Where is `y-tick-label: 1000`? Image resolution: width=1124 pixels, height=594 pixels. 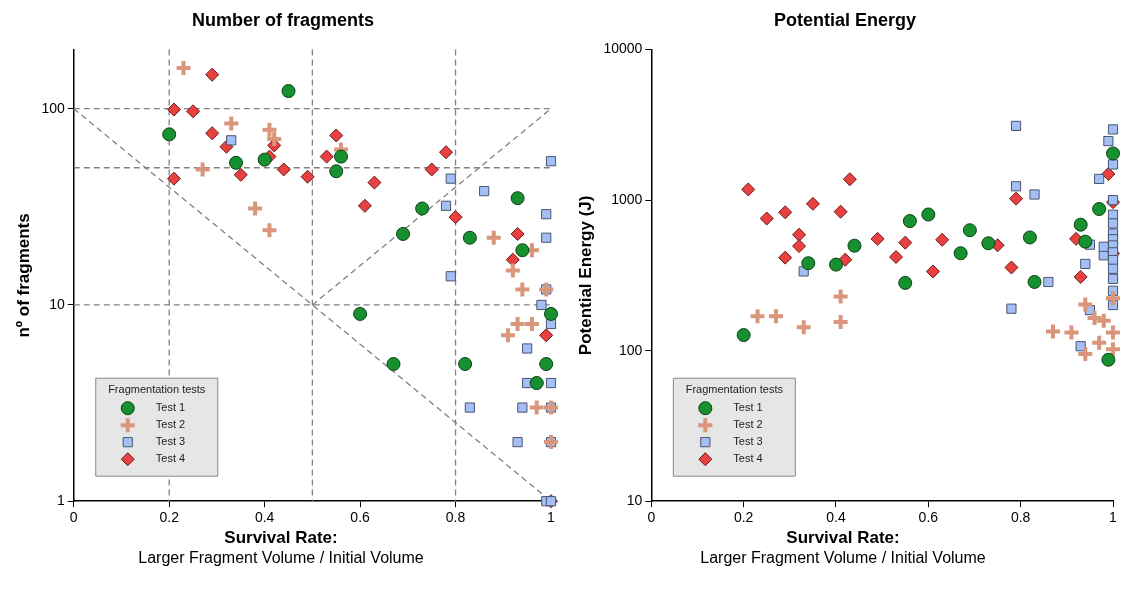 y-tick-label: 1000 is located at coordinates (627, 198).